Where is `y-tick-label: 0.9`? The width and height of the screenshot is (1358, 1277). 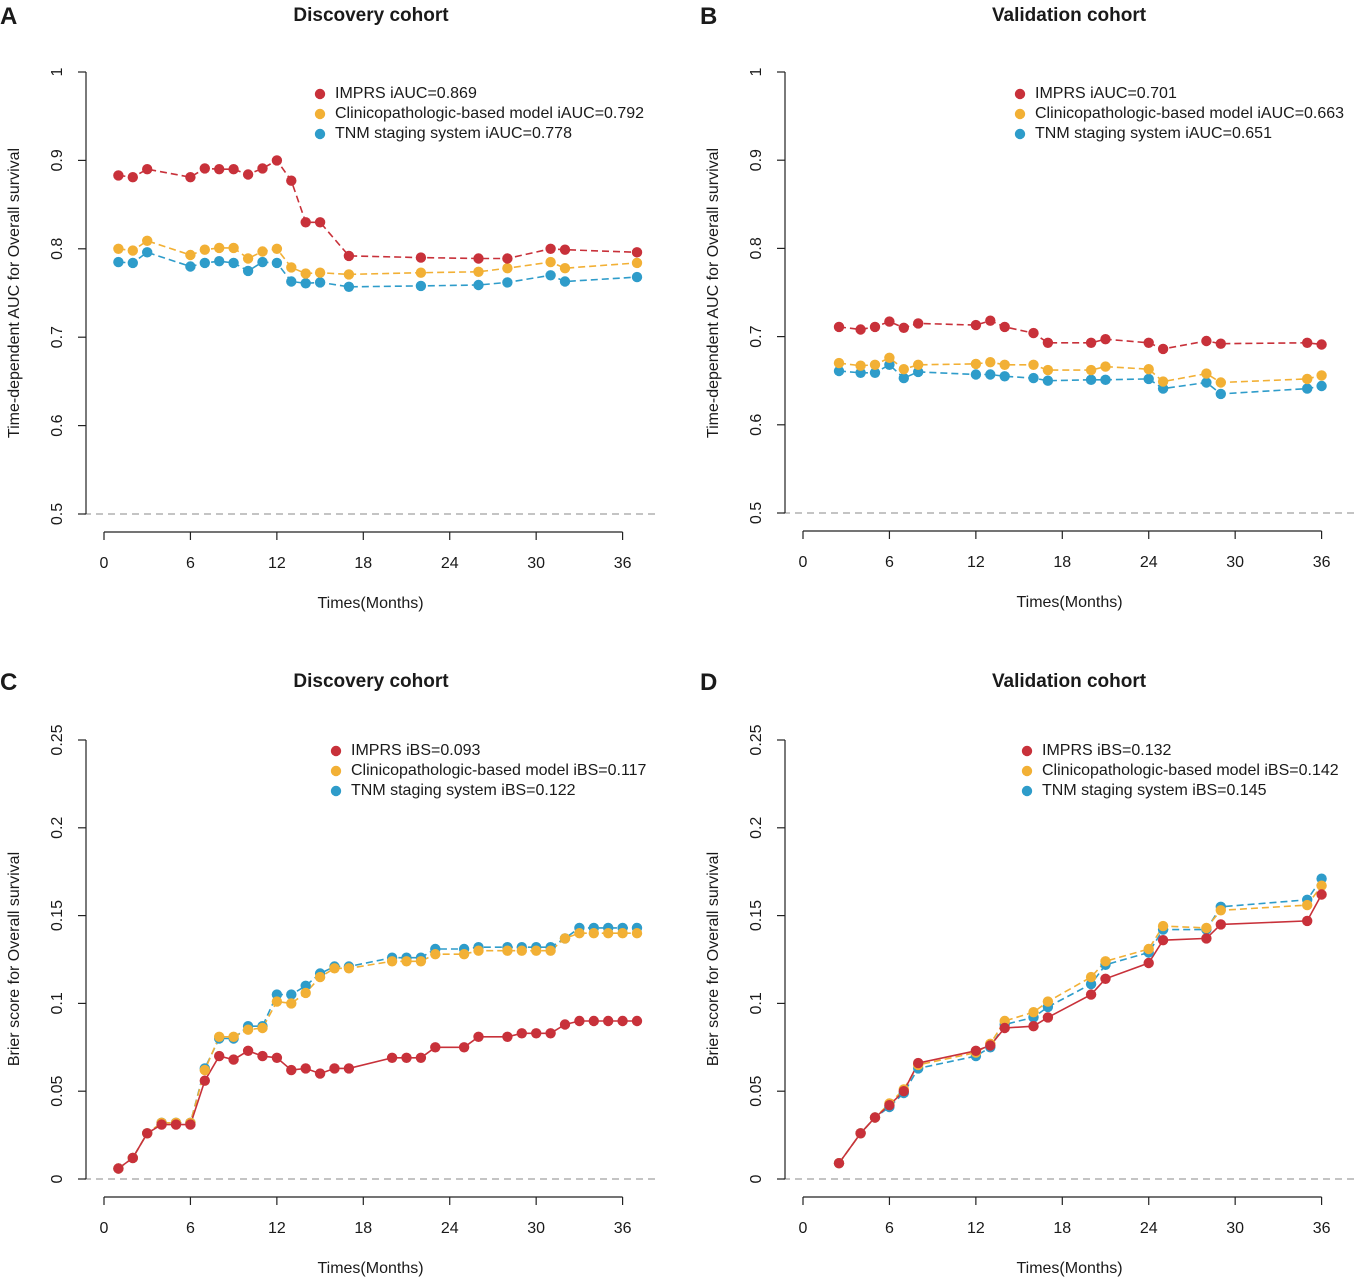
y-tick-label: 0.9 is located at coordinates (756, 160).